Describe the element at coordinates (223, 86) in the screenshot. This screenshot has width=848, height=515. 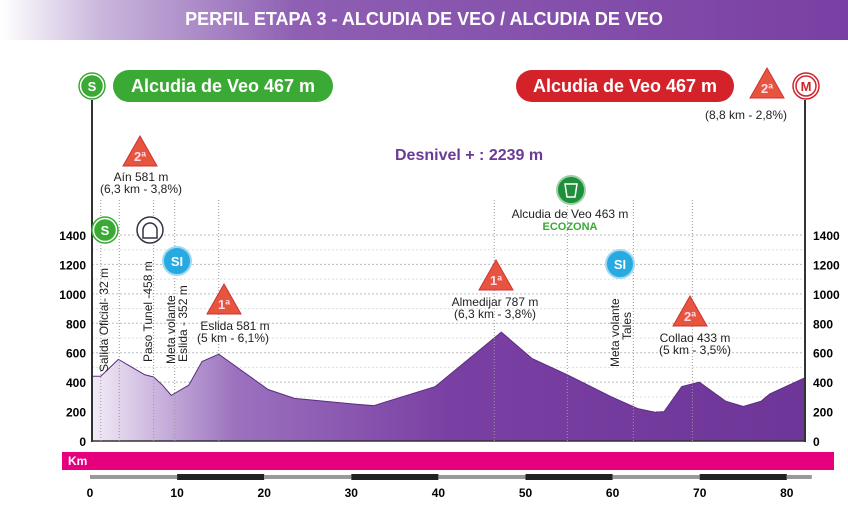
I see `start-label: Alcudia de Veo 467 m` at that location.